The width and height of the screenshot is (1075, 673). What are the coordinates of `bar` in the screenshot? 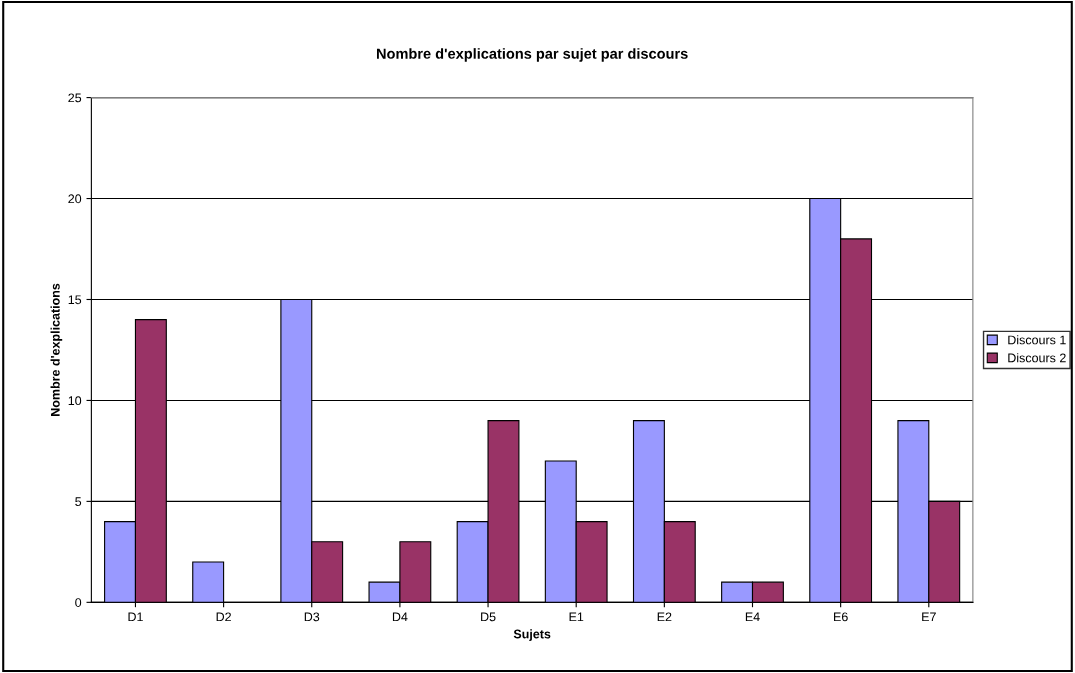 It's located at (208, 582).